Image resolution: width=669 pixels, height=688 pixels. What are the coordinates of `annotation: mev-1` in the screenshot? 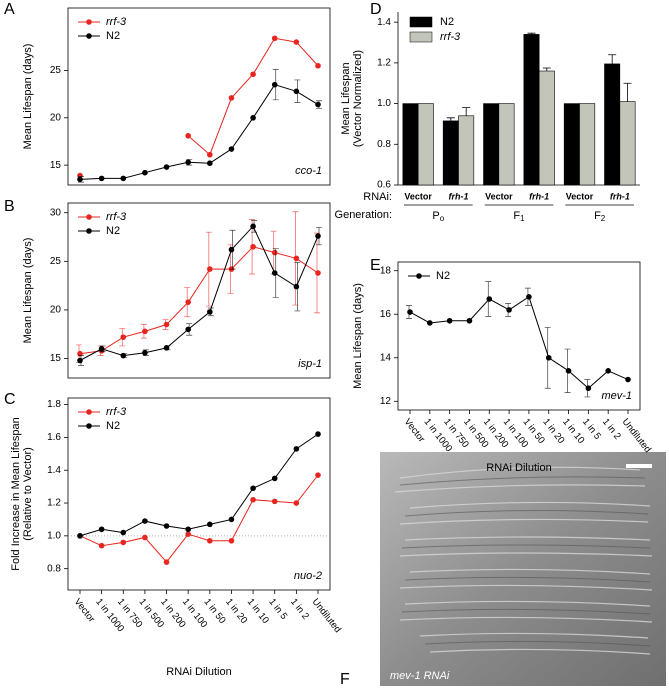 It's located at (616, 396).